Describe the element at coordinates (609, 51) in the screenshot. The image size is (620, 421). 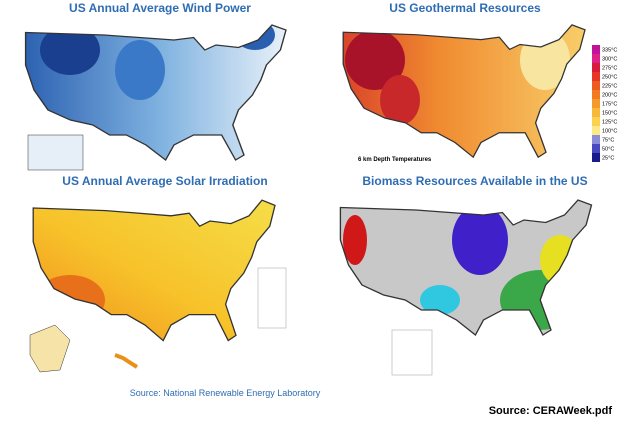
I see `legend-label: 335°C` at that location.